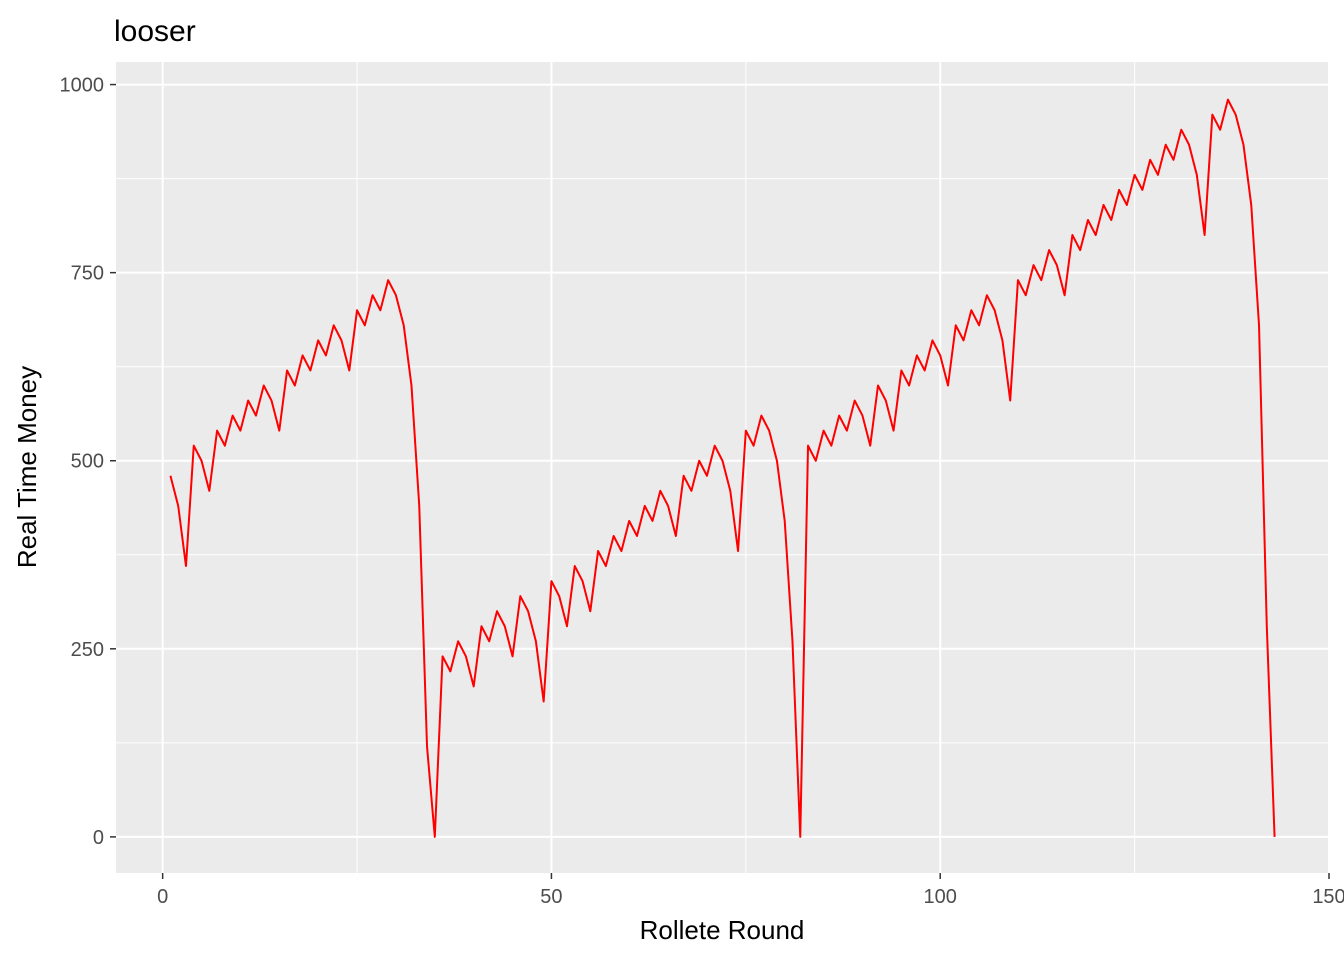 Image resolution: width=1344 pixels, height=960 pixels. I want to click on x-tick-label: 0, so click(162, 897).